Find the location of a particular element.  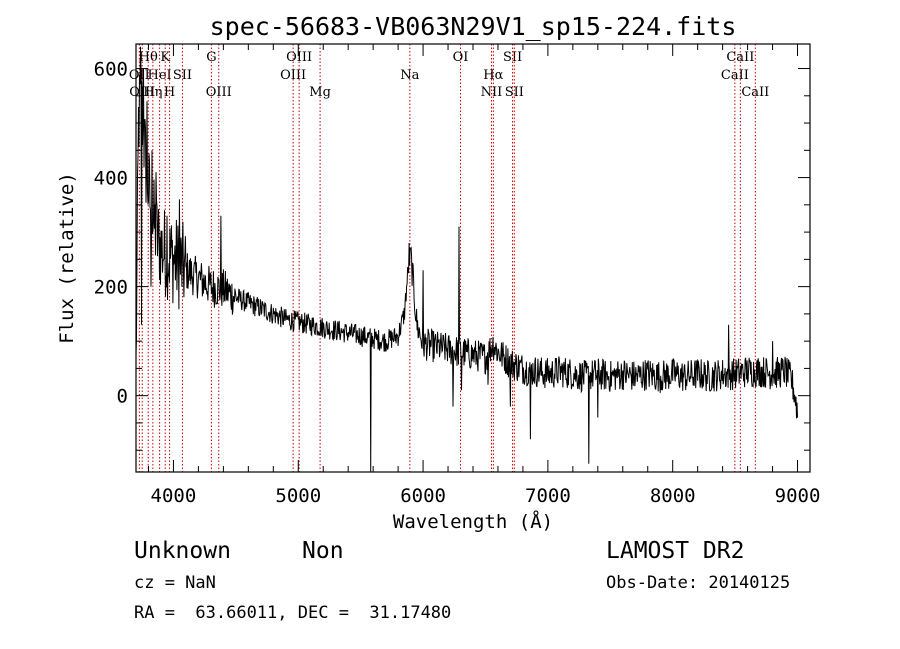

survey-name: LAMOST DR2 is located at coordinates (675, 551).